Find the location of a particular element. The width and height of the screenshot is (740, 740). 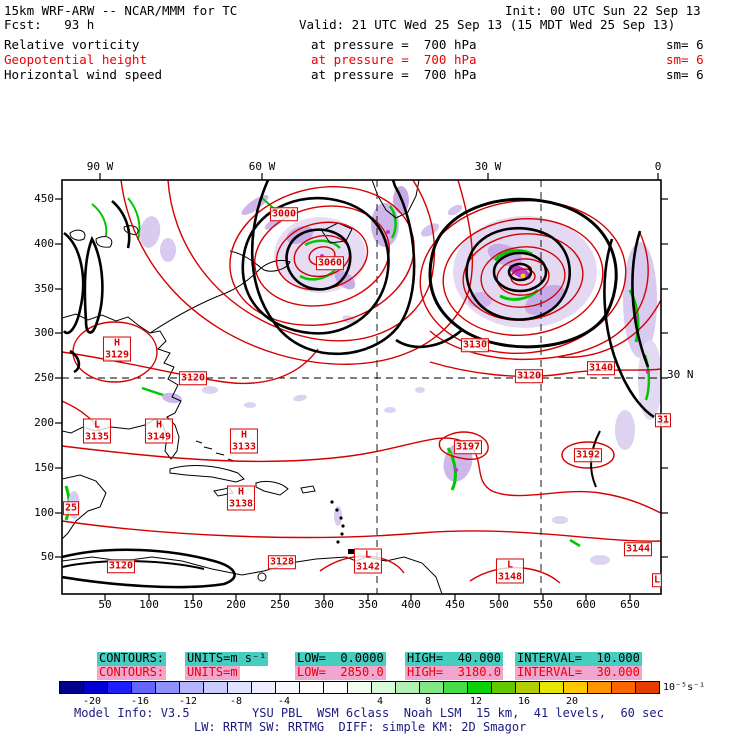

x-axis-label: 400 is located at coordinates (411, 604).